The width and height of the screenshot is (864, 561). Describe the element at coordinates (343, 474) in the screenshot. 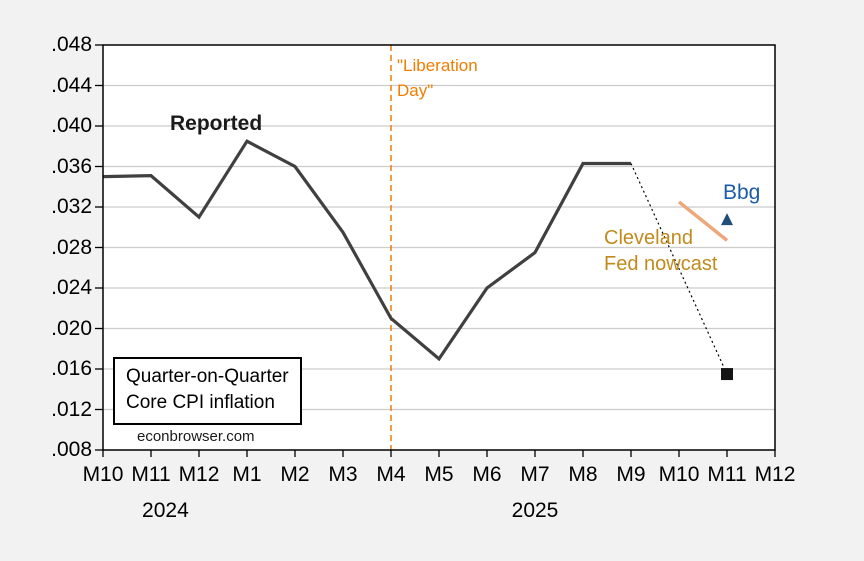

I see `x-axis-tick-label: M3` at that location.